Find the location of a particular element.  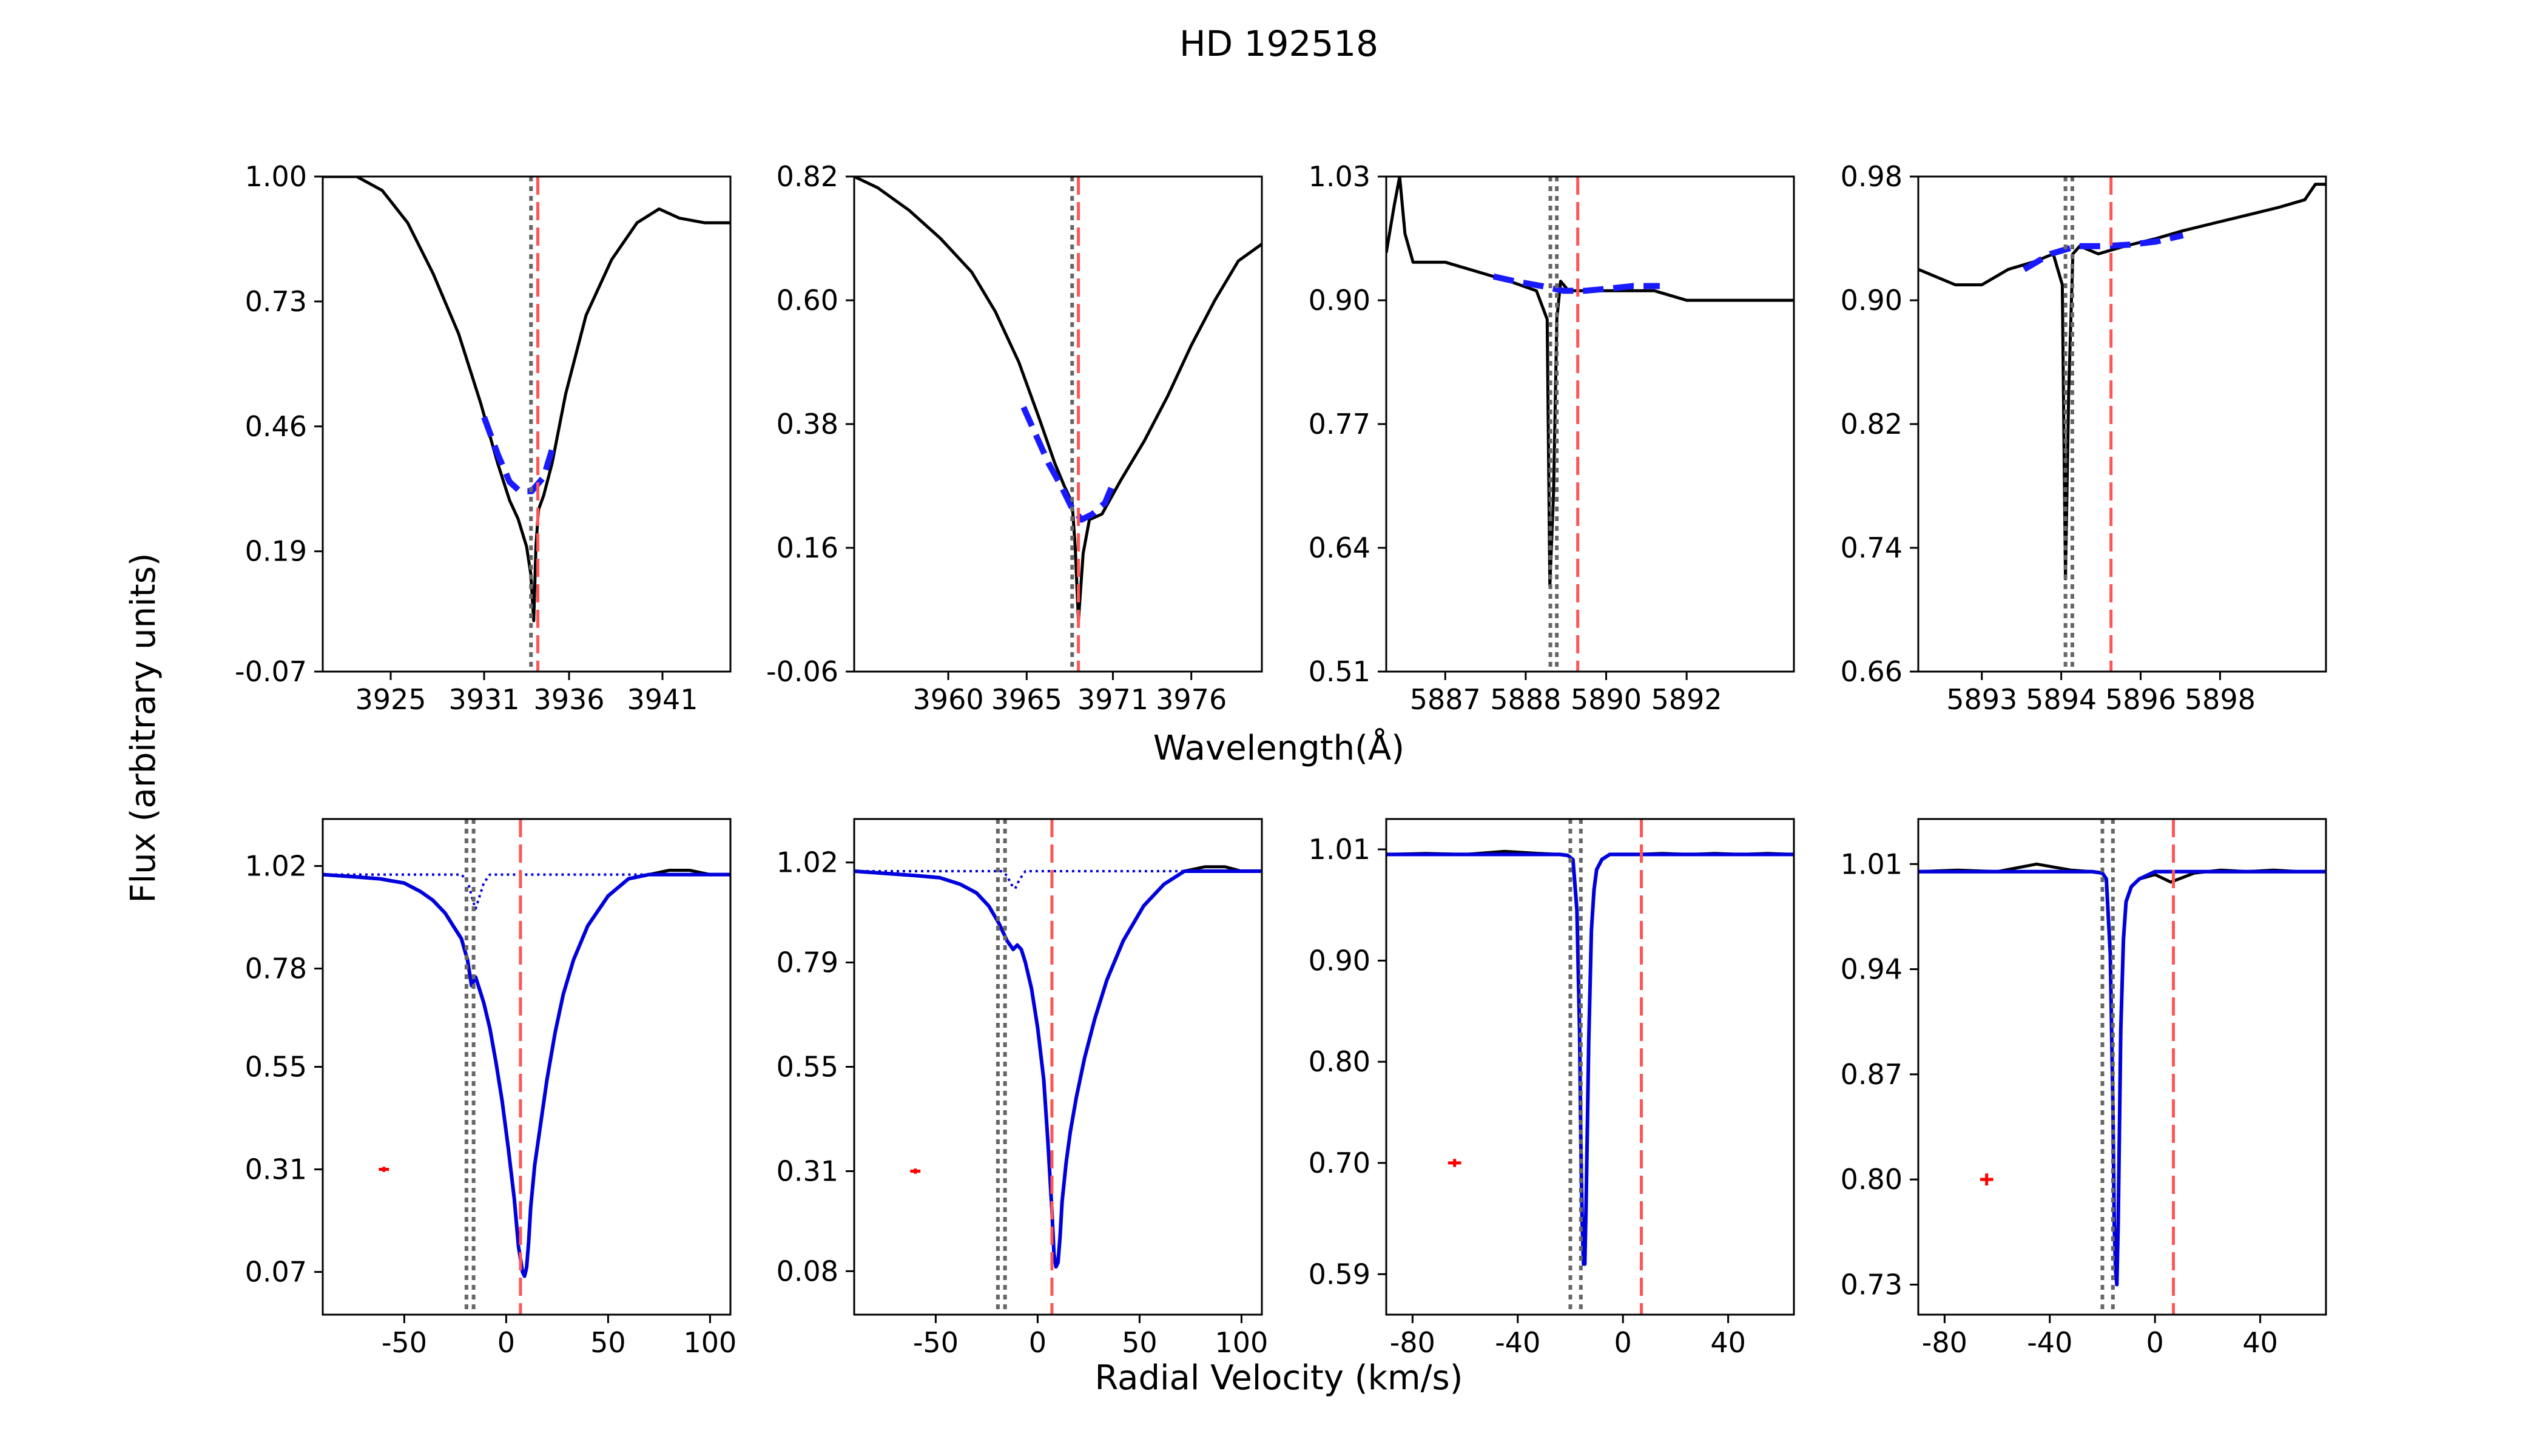

x-tick-label: 40 is located at coordinates (1728, 1342).